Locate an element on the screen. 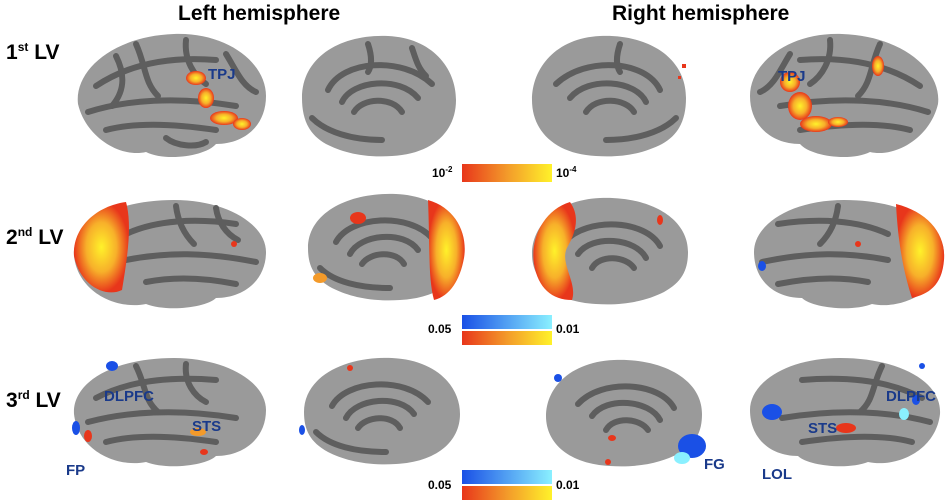  right-hemisphere-header: Right hemisphere is located at coordinates (701, 13).